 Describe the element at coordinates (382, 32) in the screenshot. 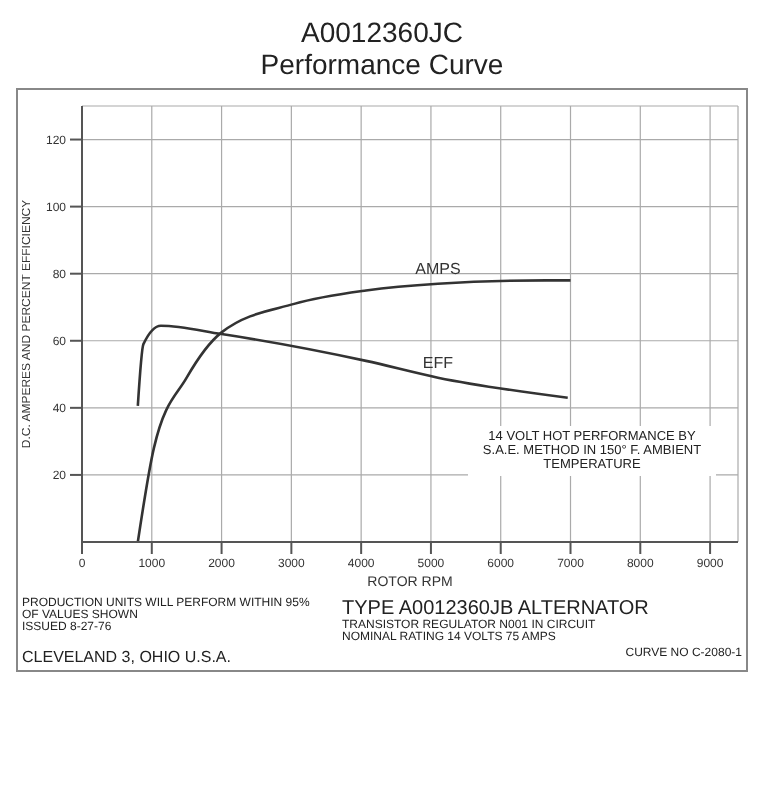

I see `chart-title: A0012360JC` at that location.